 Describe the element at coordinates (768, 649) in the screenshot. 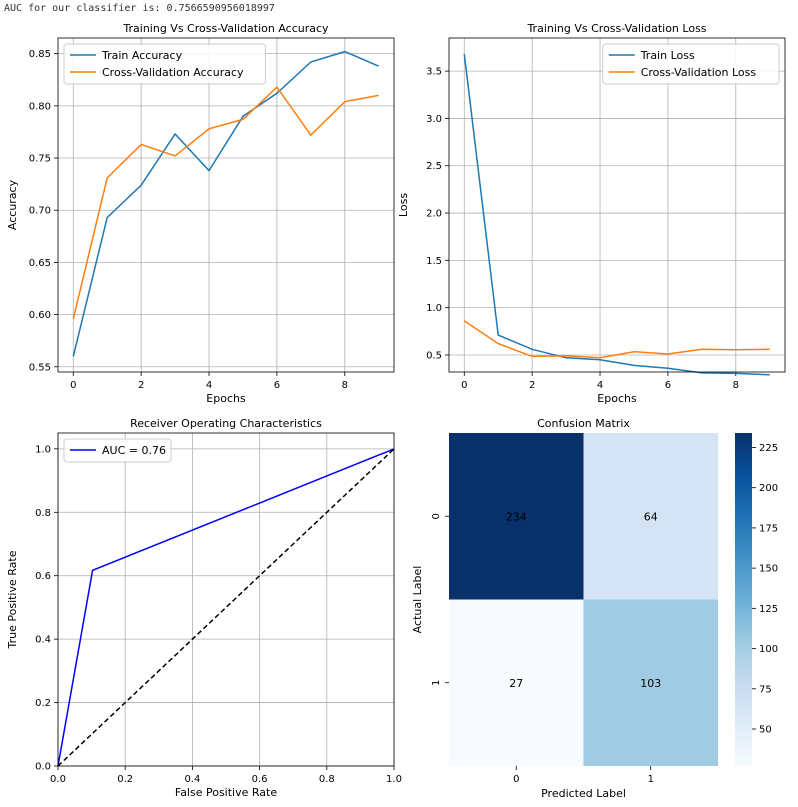

I see `cm-colorbar-tick-label: 100` at that location.